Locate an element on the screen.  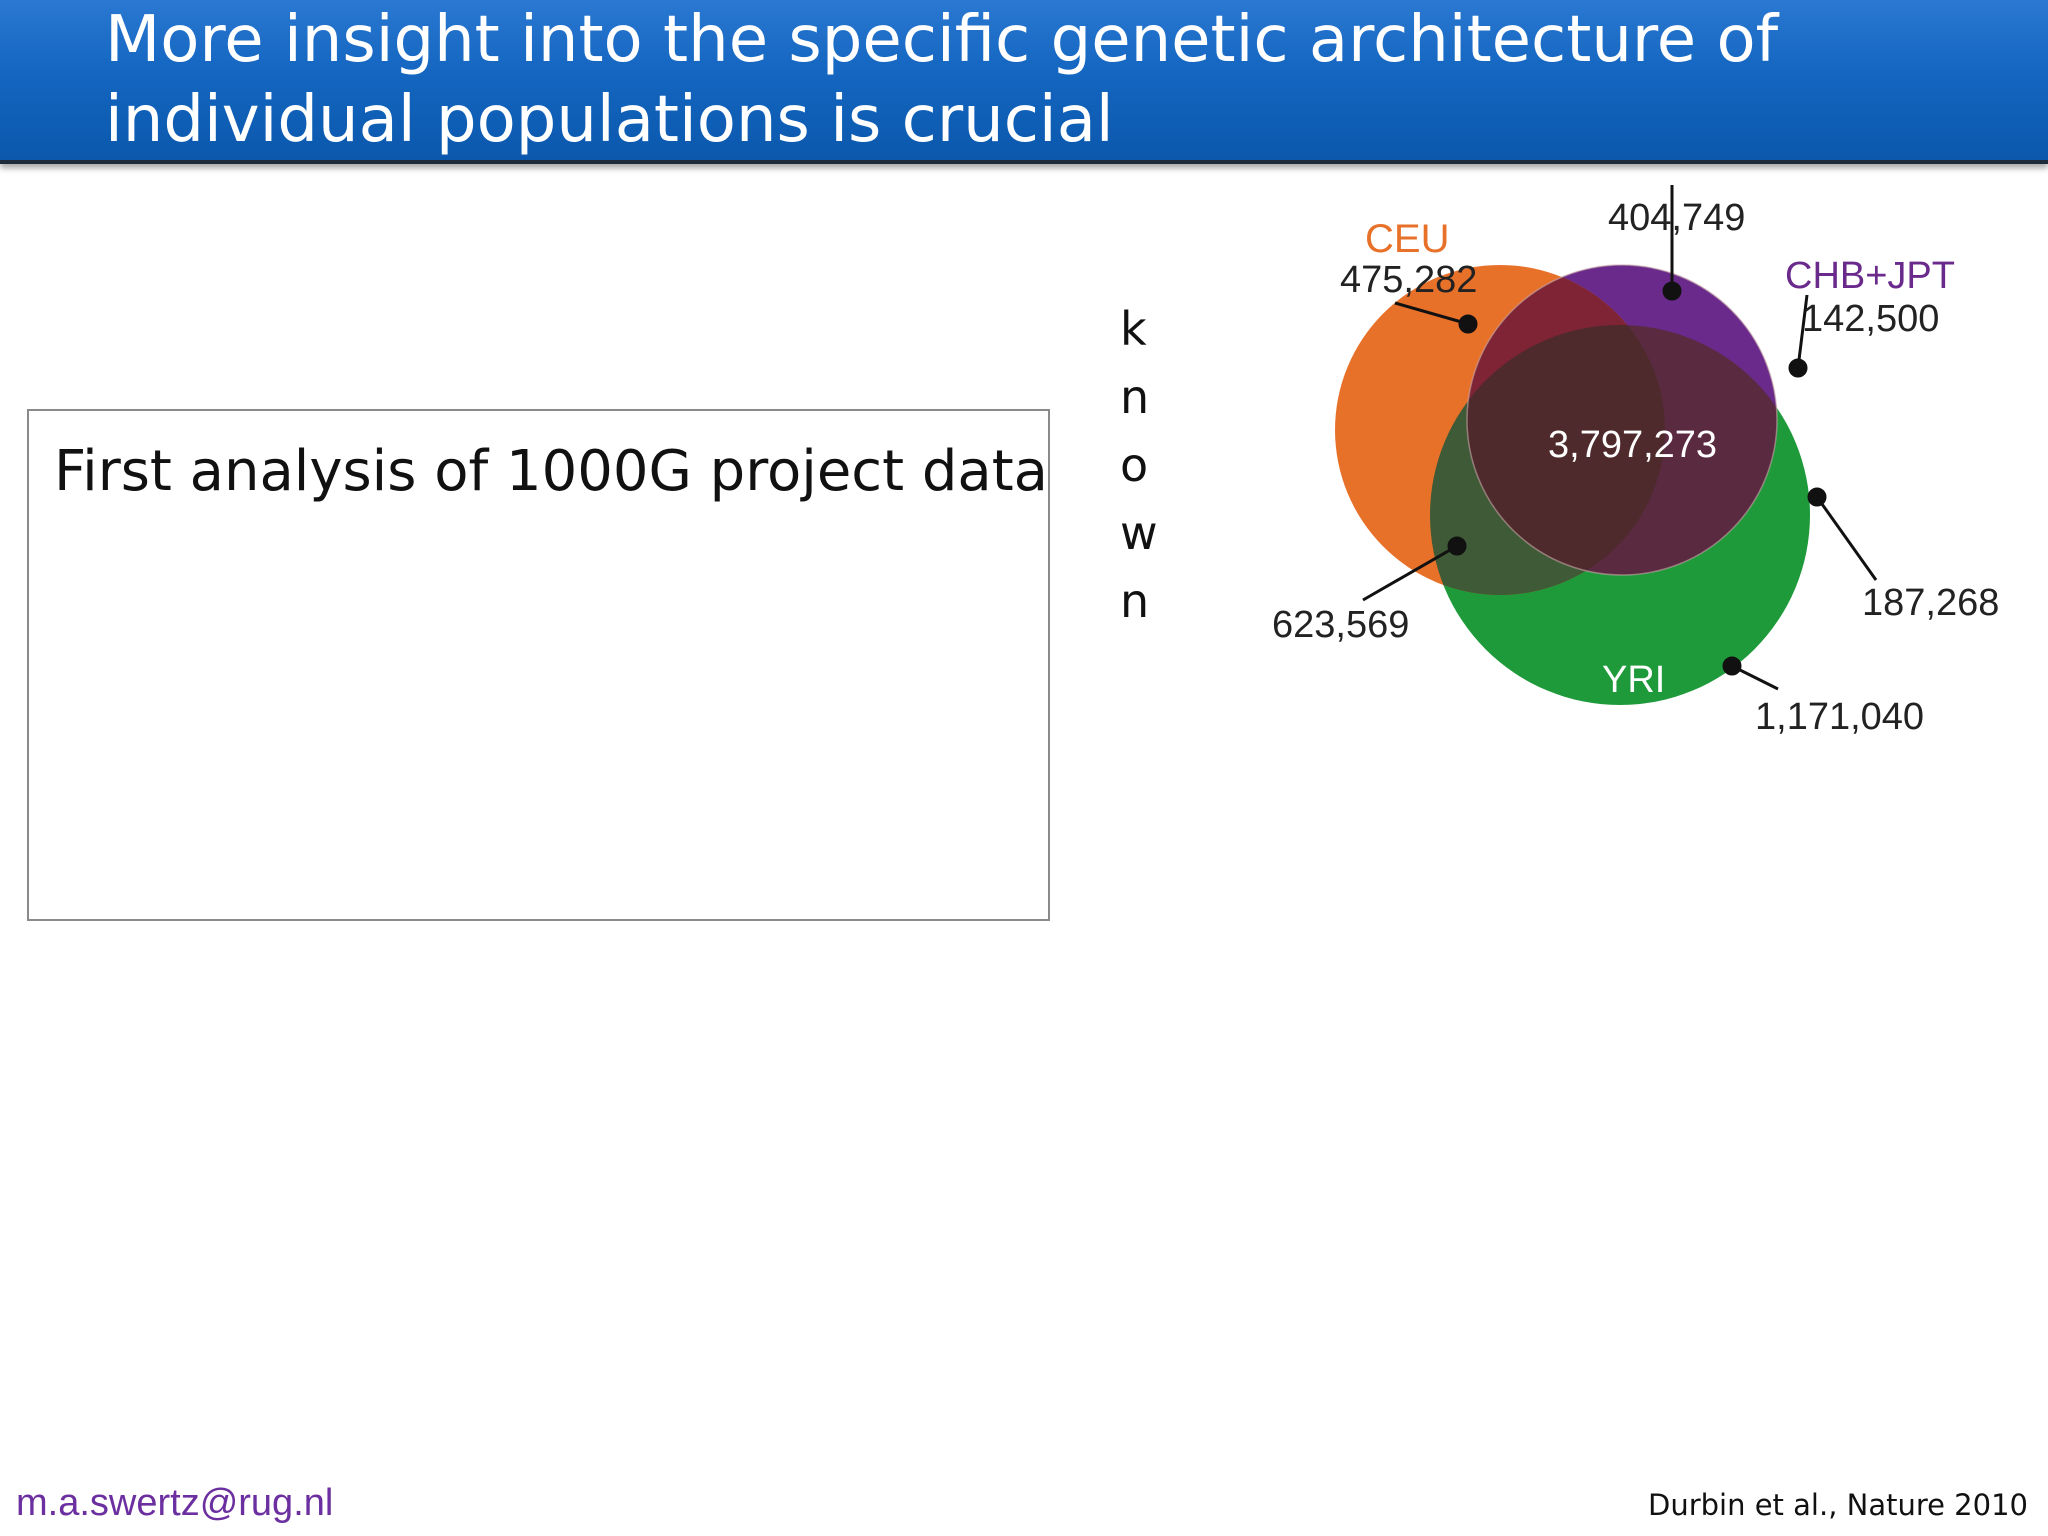
label-ceu-yri: 623,569 is located at coordinates (1340, 625).